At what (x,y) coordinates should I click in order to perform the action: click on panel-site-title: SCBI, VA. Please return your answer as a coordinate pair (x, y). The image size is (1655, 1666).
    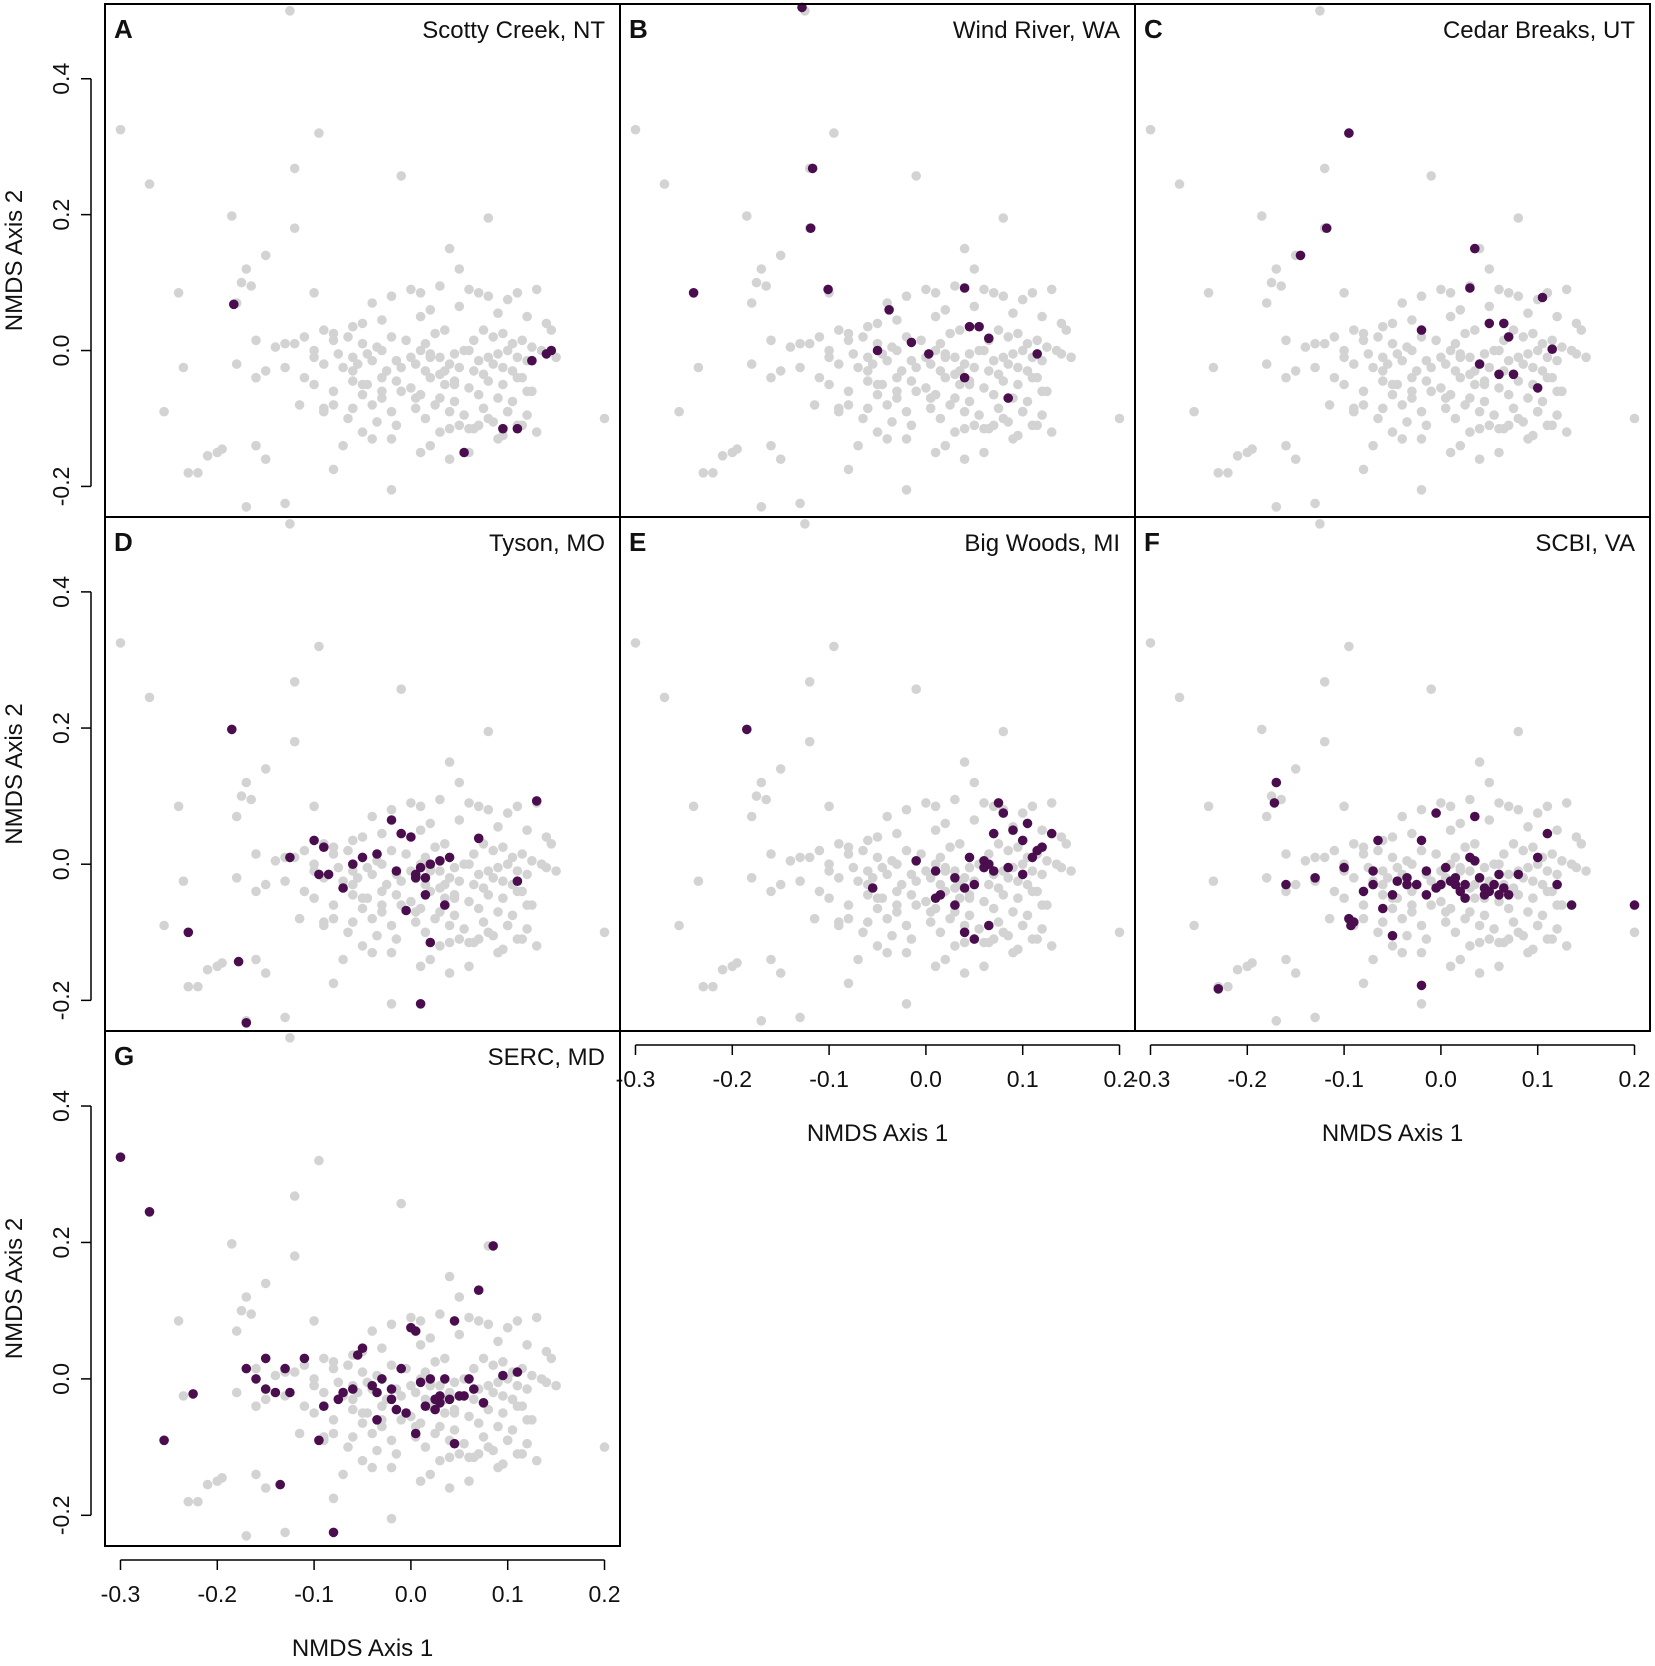
    Looking at the image, I should click on (1585, 543).